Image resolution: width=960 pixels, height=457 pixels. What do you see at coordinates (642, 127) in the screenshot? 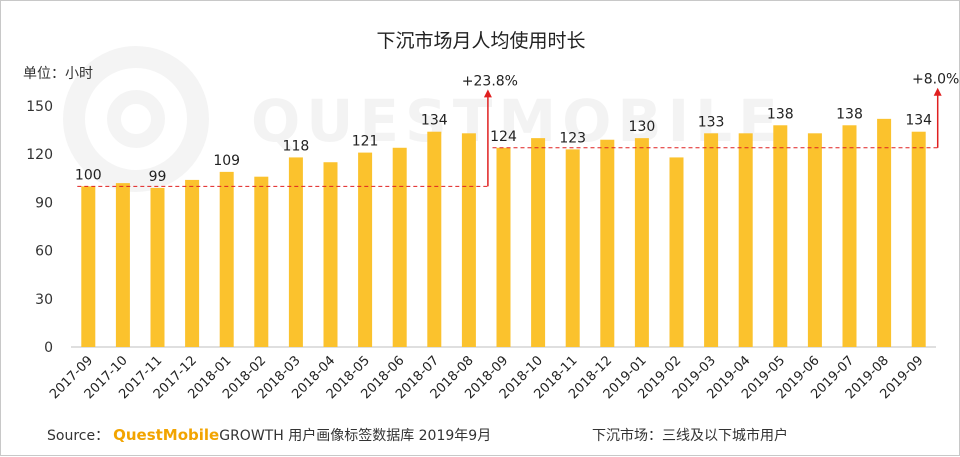
I see `data-label: 130` at bounding box center [642, 127].